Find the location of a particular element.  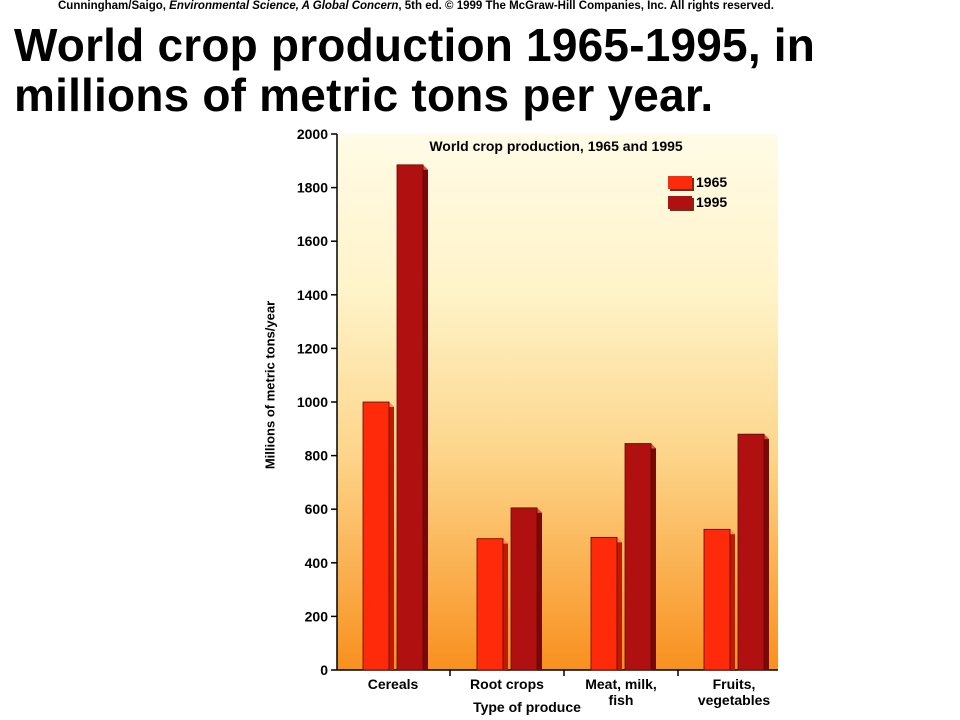

legend-item-1965: 1965 is located at coordinates (697, 182).